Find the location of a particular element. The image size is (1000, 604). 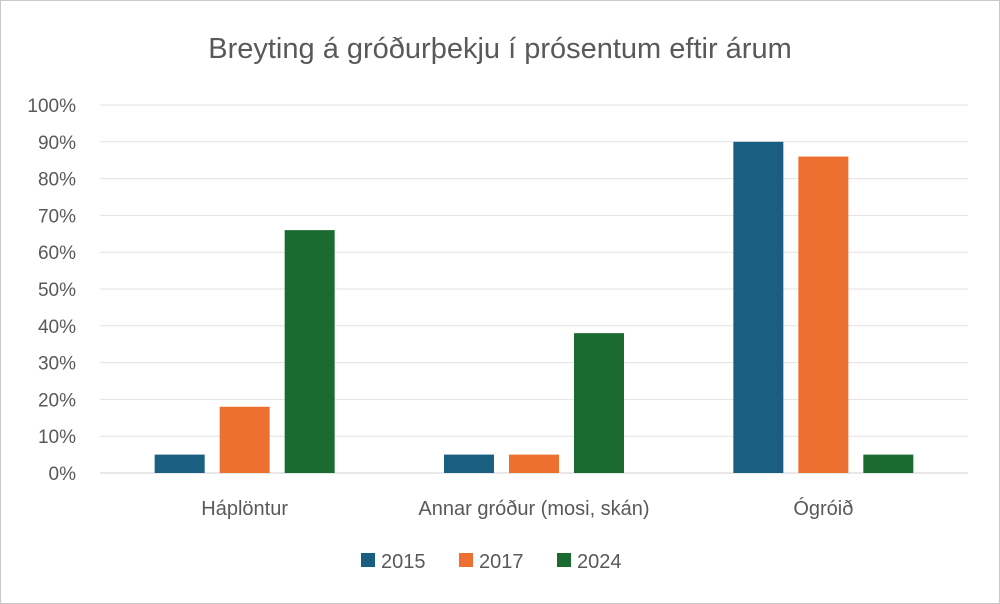

category-labels: Háplöntur Annar gróður (mosi, skán) Ógróið is located at coordinates (527, 508).